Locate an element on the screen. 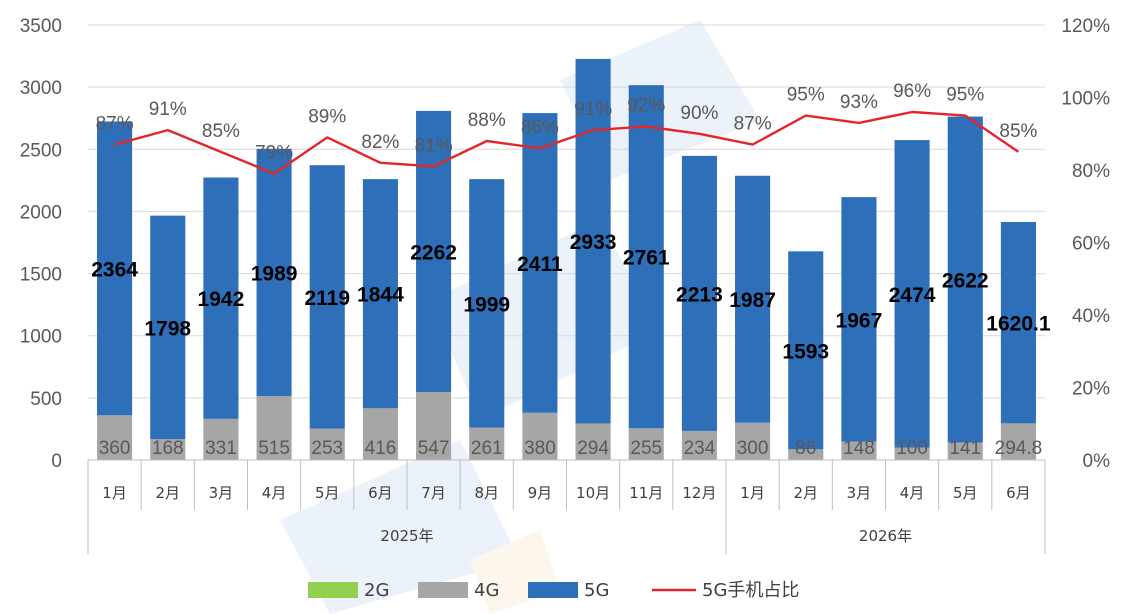 Image resolution: width=1131 pixels, height=614 pixels. x-tick-label: 11月 is located at coordinates (646, 493).